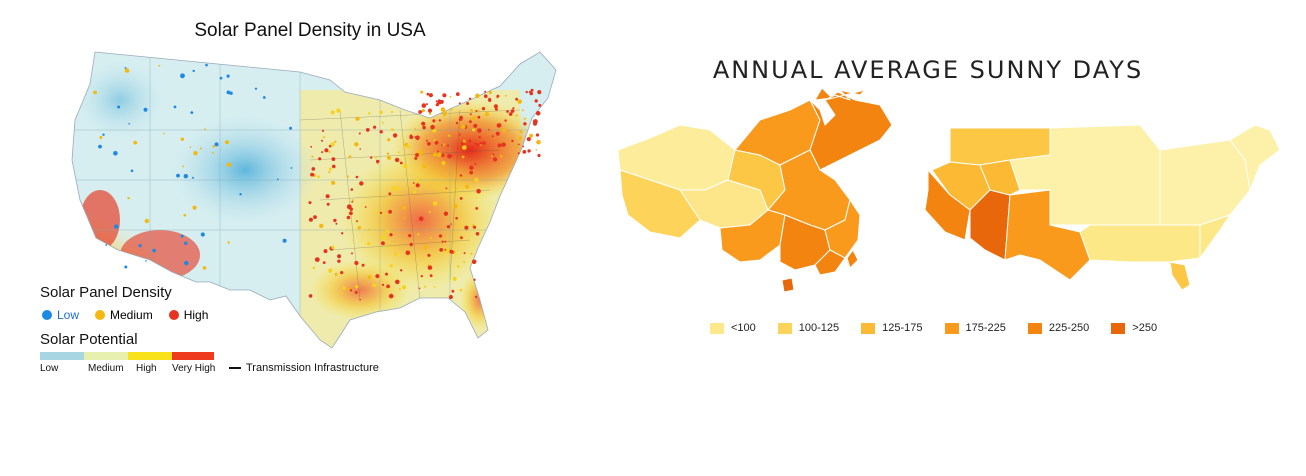 This screenshot has height=476, width=1306. What do you see at coordinates (1102, 207) in the screenshot?
I see `usa-sunny-map` at bounding box center [1102, 207].